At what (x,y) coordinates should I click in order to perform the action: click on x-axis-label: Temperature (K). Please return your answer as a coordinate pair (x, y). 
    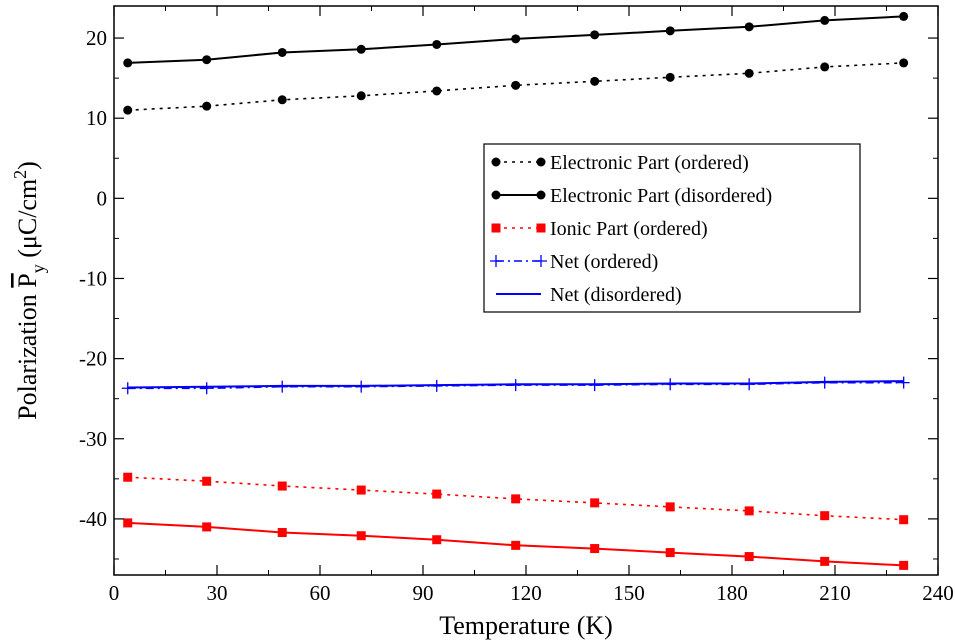
    Looking at the image, I should click on (526, 625).